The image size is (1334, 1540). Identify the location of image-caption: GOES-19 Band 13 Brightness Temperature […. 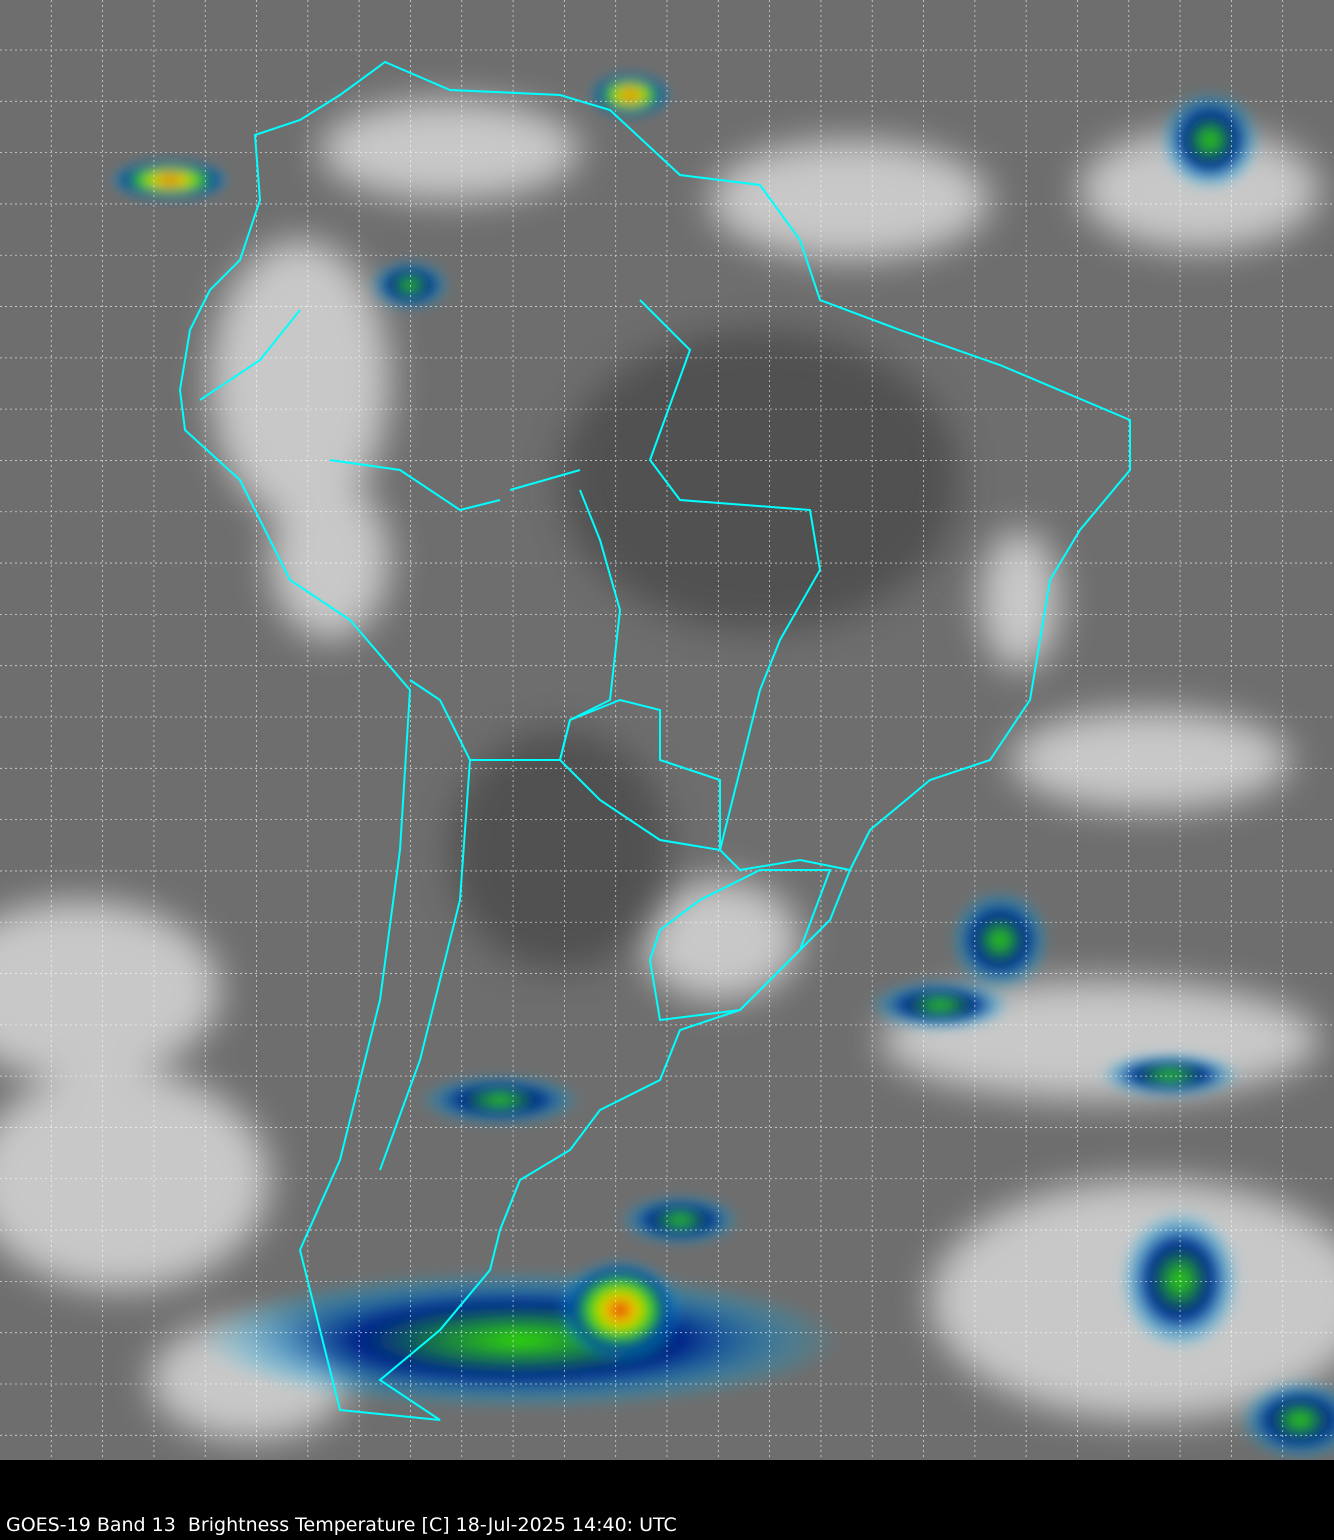
(341, 1525).